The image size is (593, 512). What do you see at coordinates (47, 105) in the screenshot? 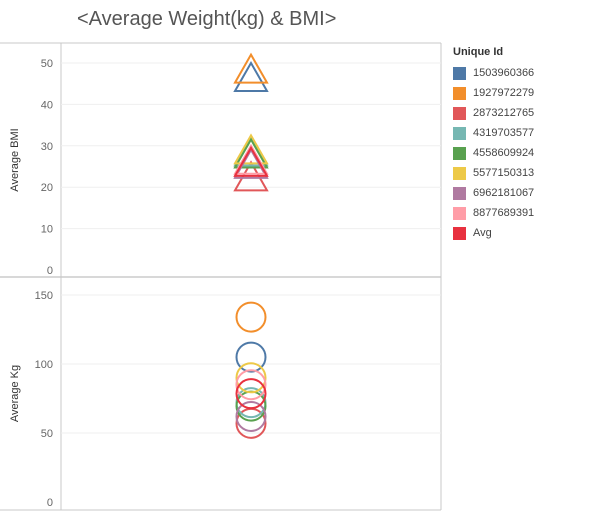
I see `tick-label-bmi-40: 40` at bounding box center [47, 105].